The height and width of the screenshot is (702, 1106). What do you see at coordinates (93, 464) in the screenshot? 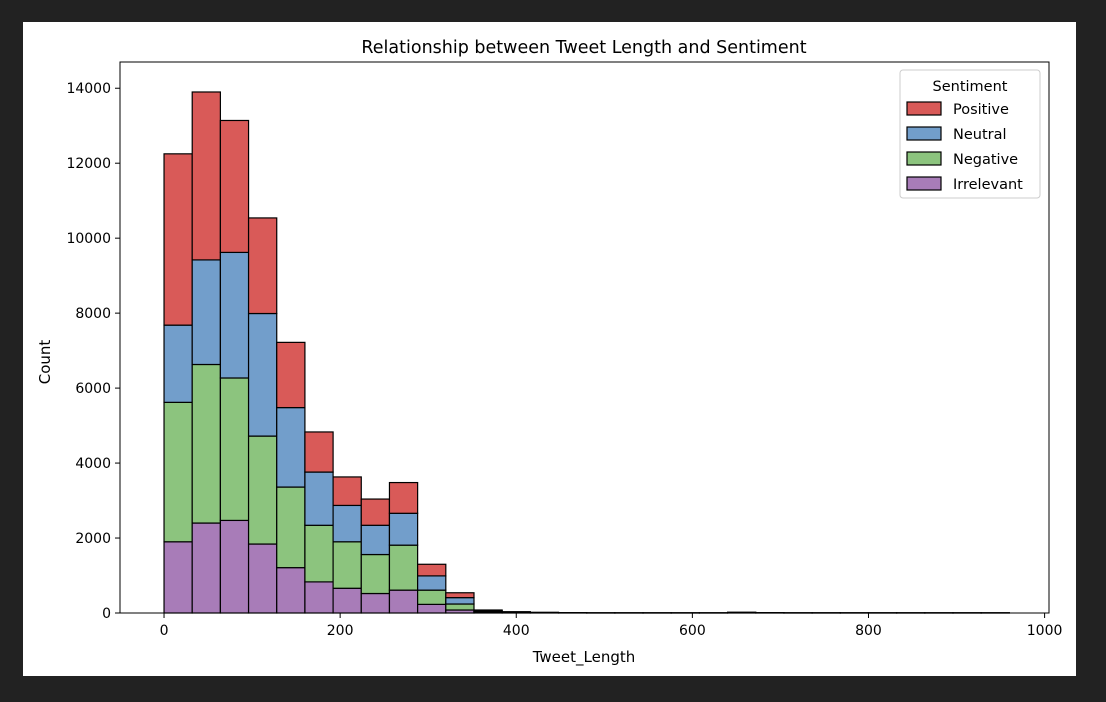
I see `y-tick-label: 4000` at bounding box center [93, 464].